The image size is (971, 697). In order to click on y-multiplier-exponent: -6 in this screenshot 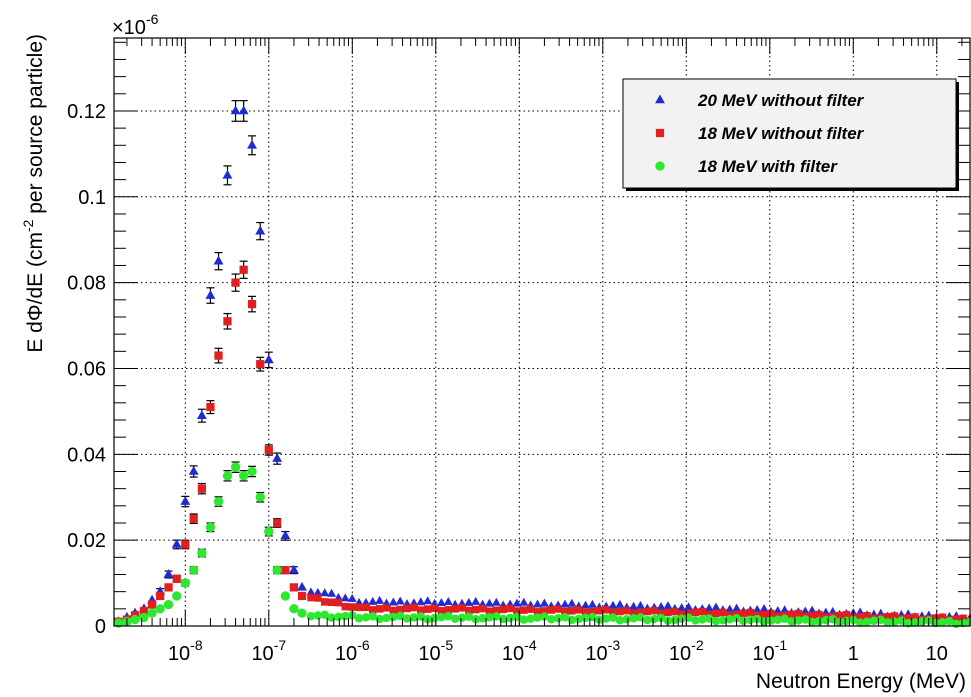, I will do `click(152, 19)`.